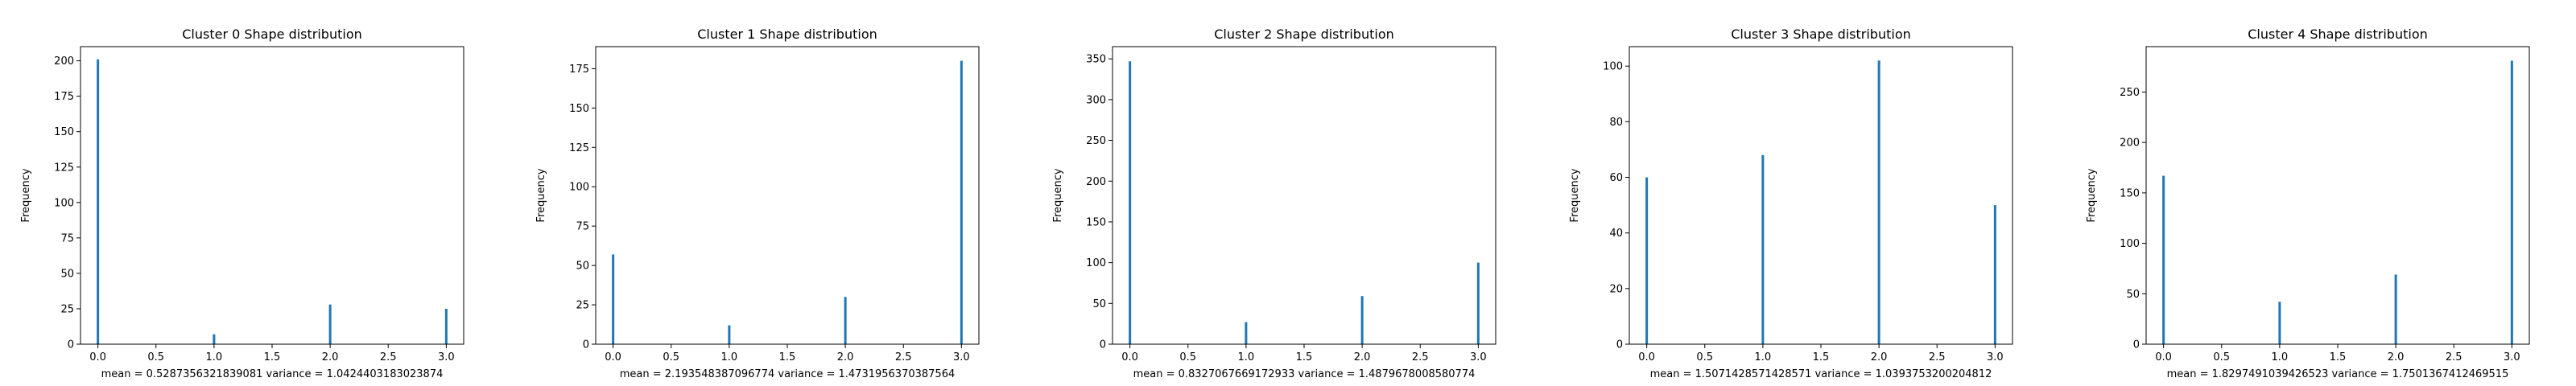 The width and height of the screenshot is (2576, 386). I want to click on y-tick-label: 80, so click(1616, 123).